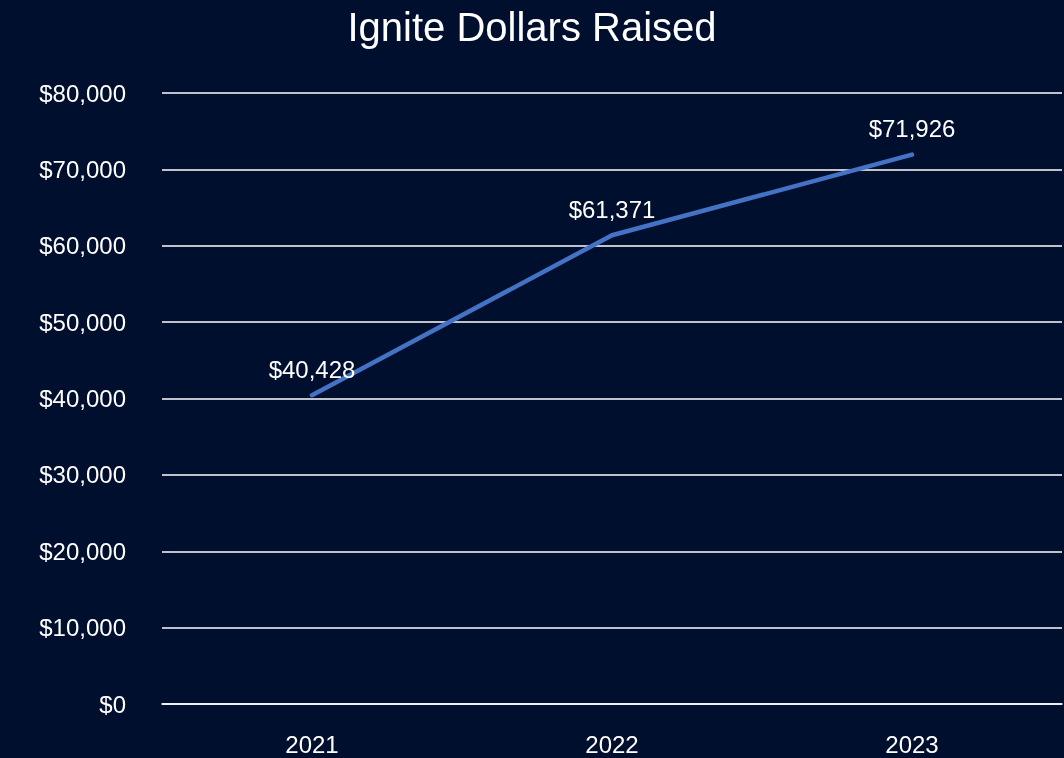  Describe the element at coordinates (312, 369) in the screenshot. I see `data-label: $40,428` at that location.